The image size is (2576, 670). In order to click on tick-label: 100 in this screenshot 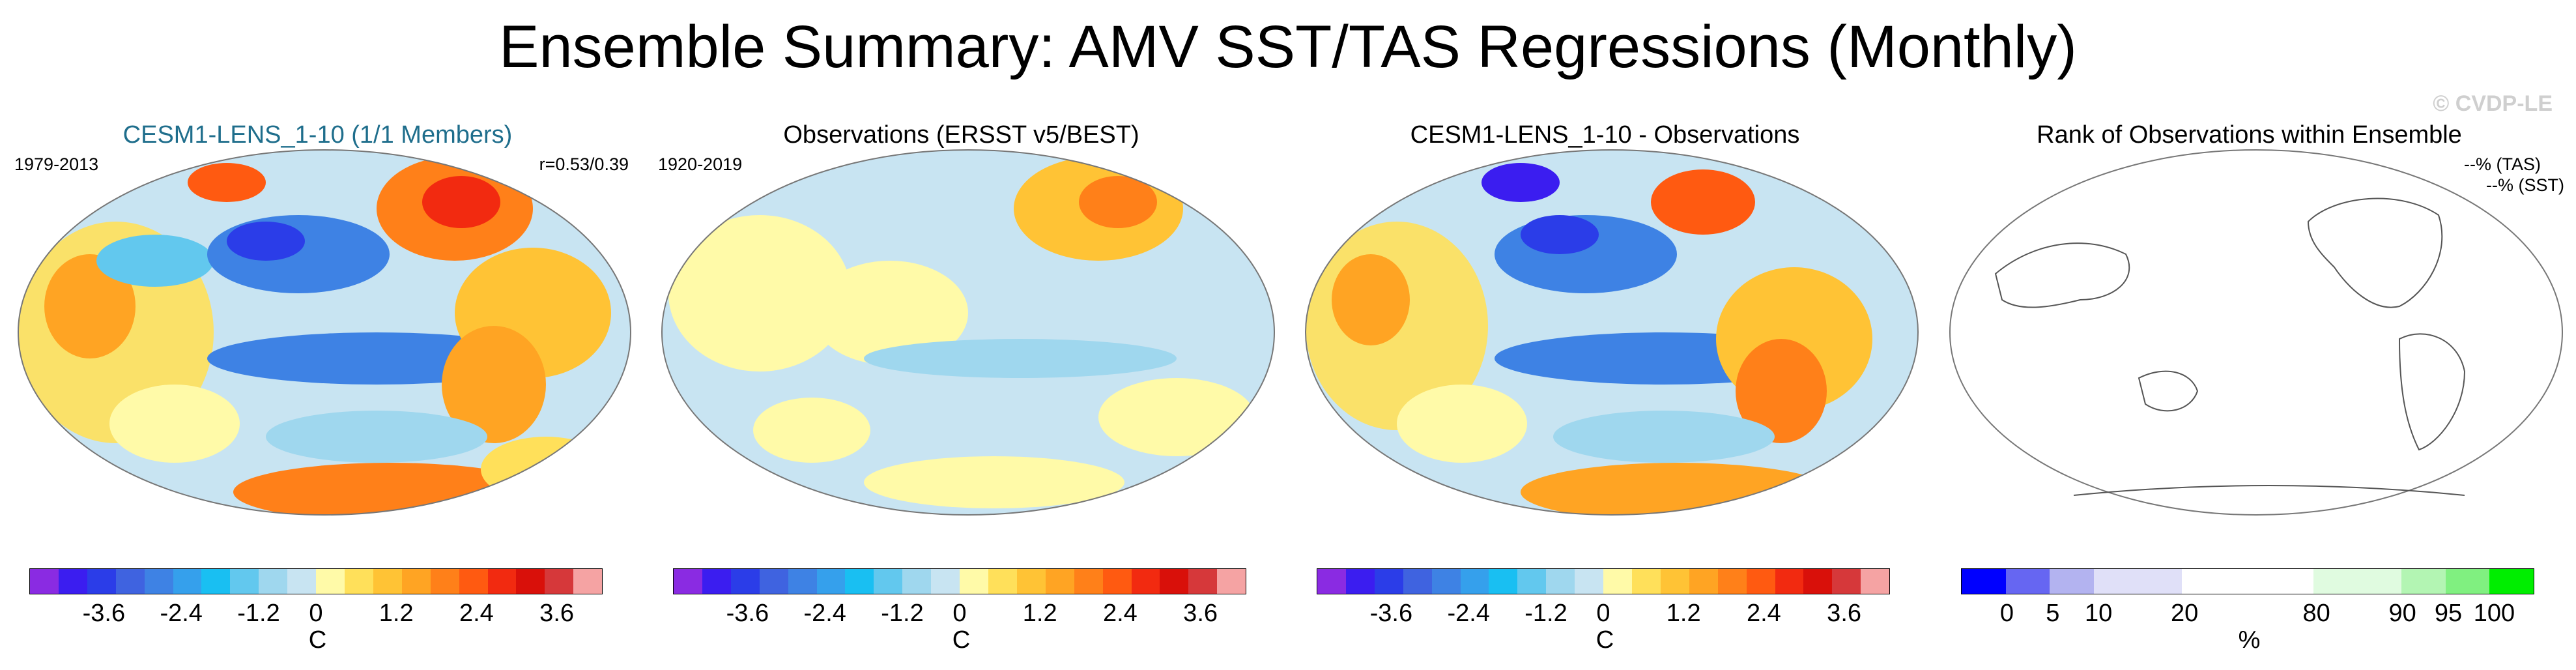, I will do `click(2494, 613)`.